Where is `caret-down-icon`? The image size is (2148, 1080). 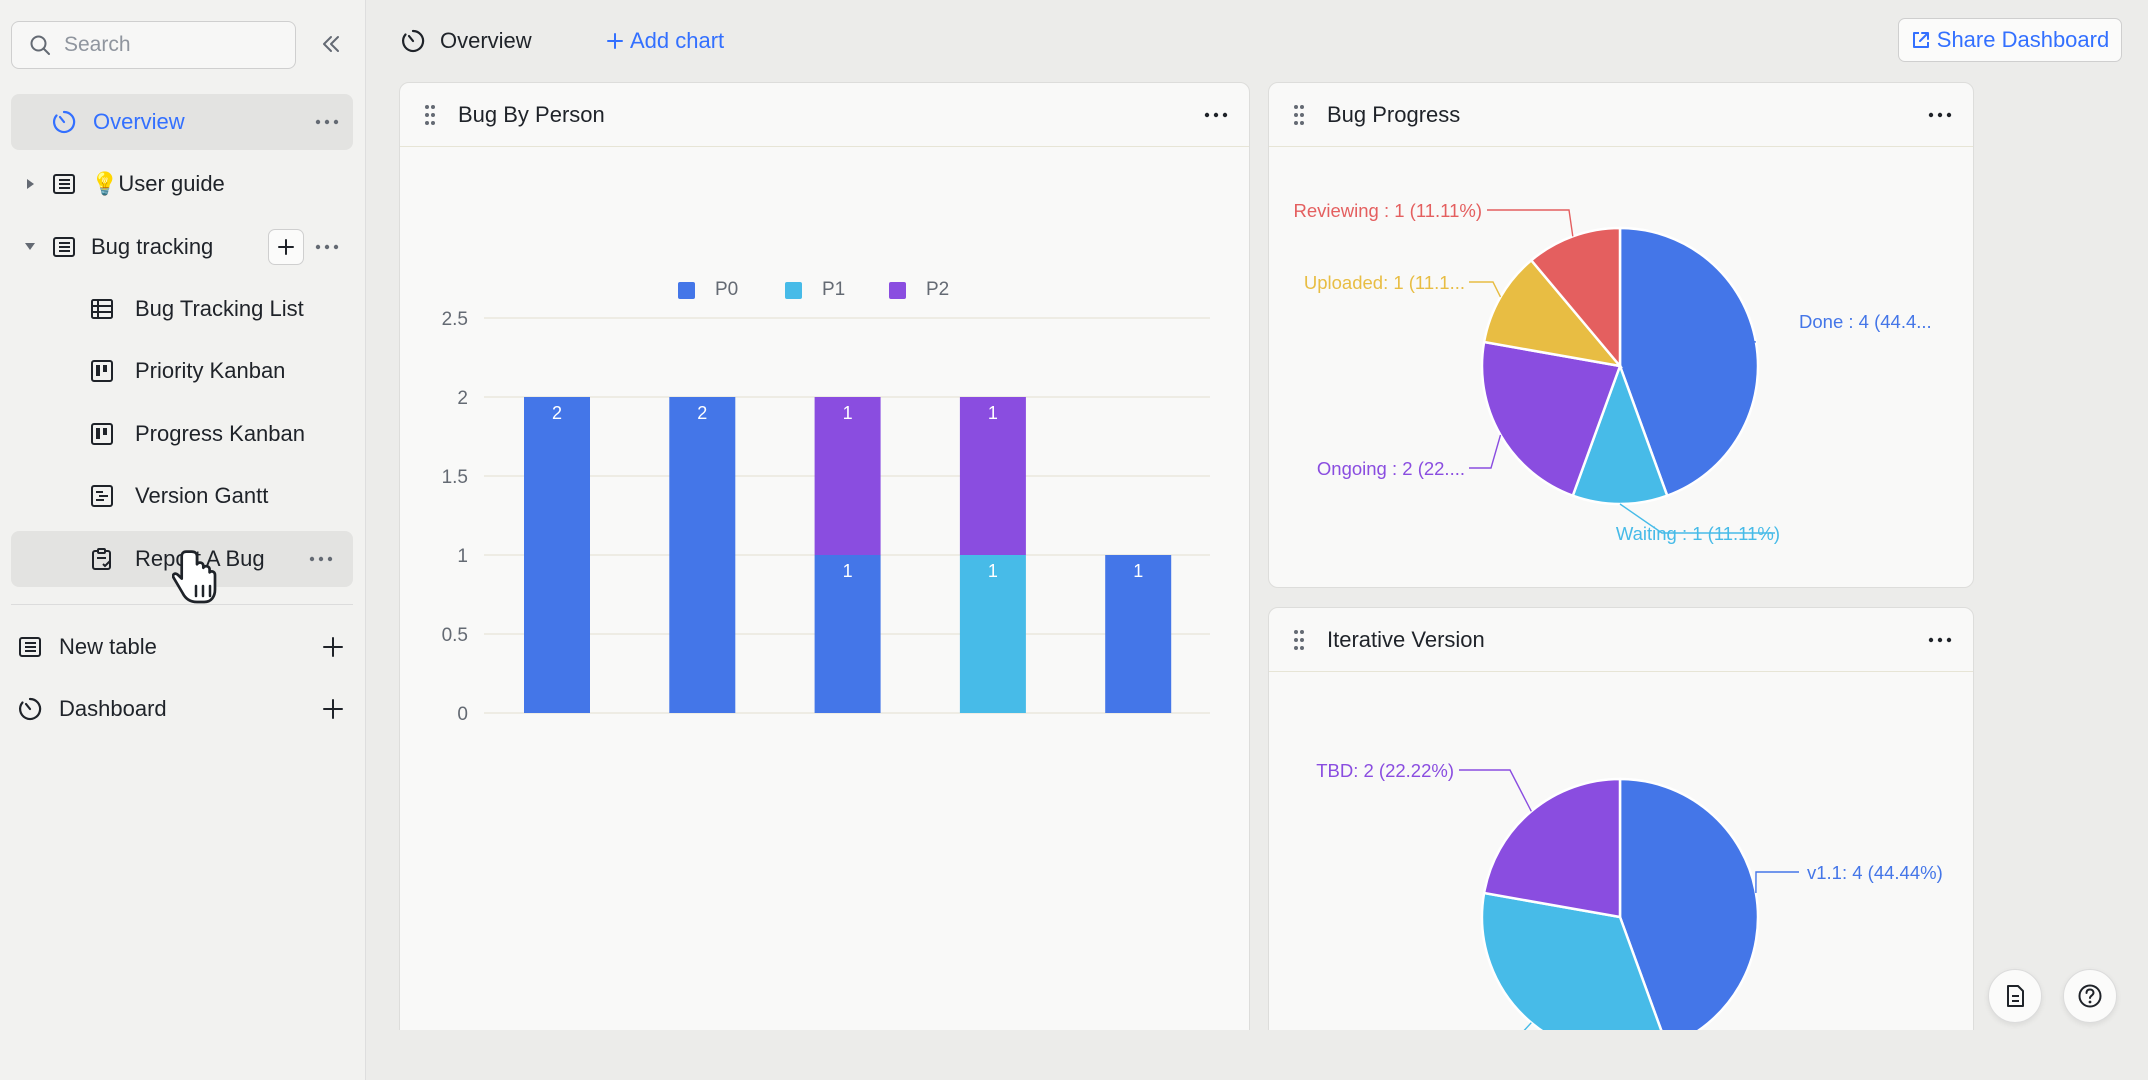
caret-down-icon is located at coordinates (30, 246).